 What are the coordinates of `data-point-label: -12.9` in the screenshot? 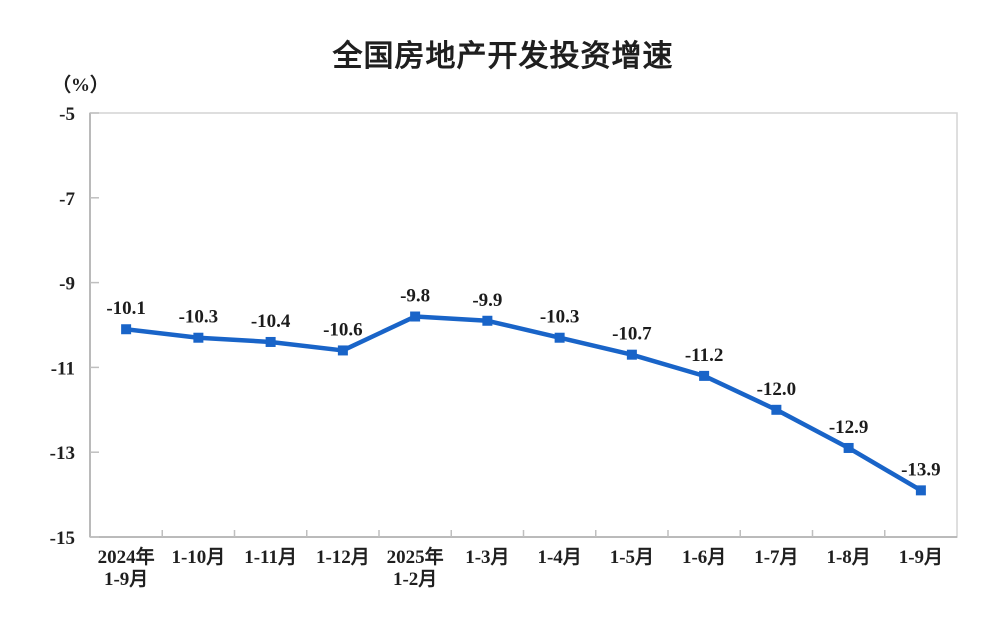 It's located at (849, 427).